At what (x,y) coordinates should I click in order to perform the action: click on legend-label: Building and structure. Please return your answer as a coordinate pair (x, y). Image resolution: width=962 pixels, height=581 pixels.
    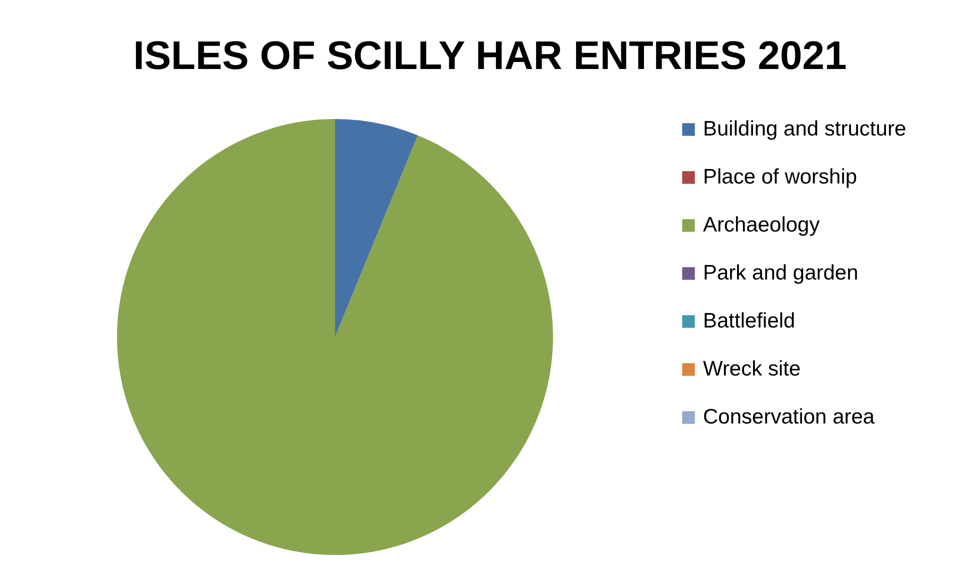
    Looking at the image, I should click on (804, 129).